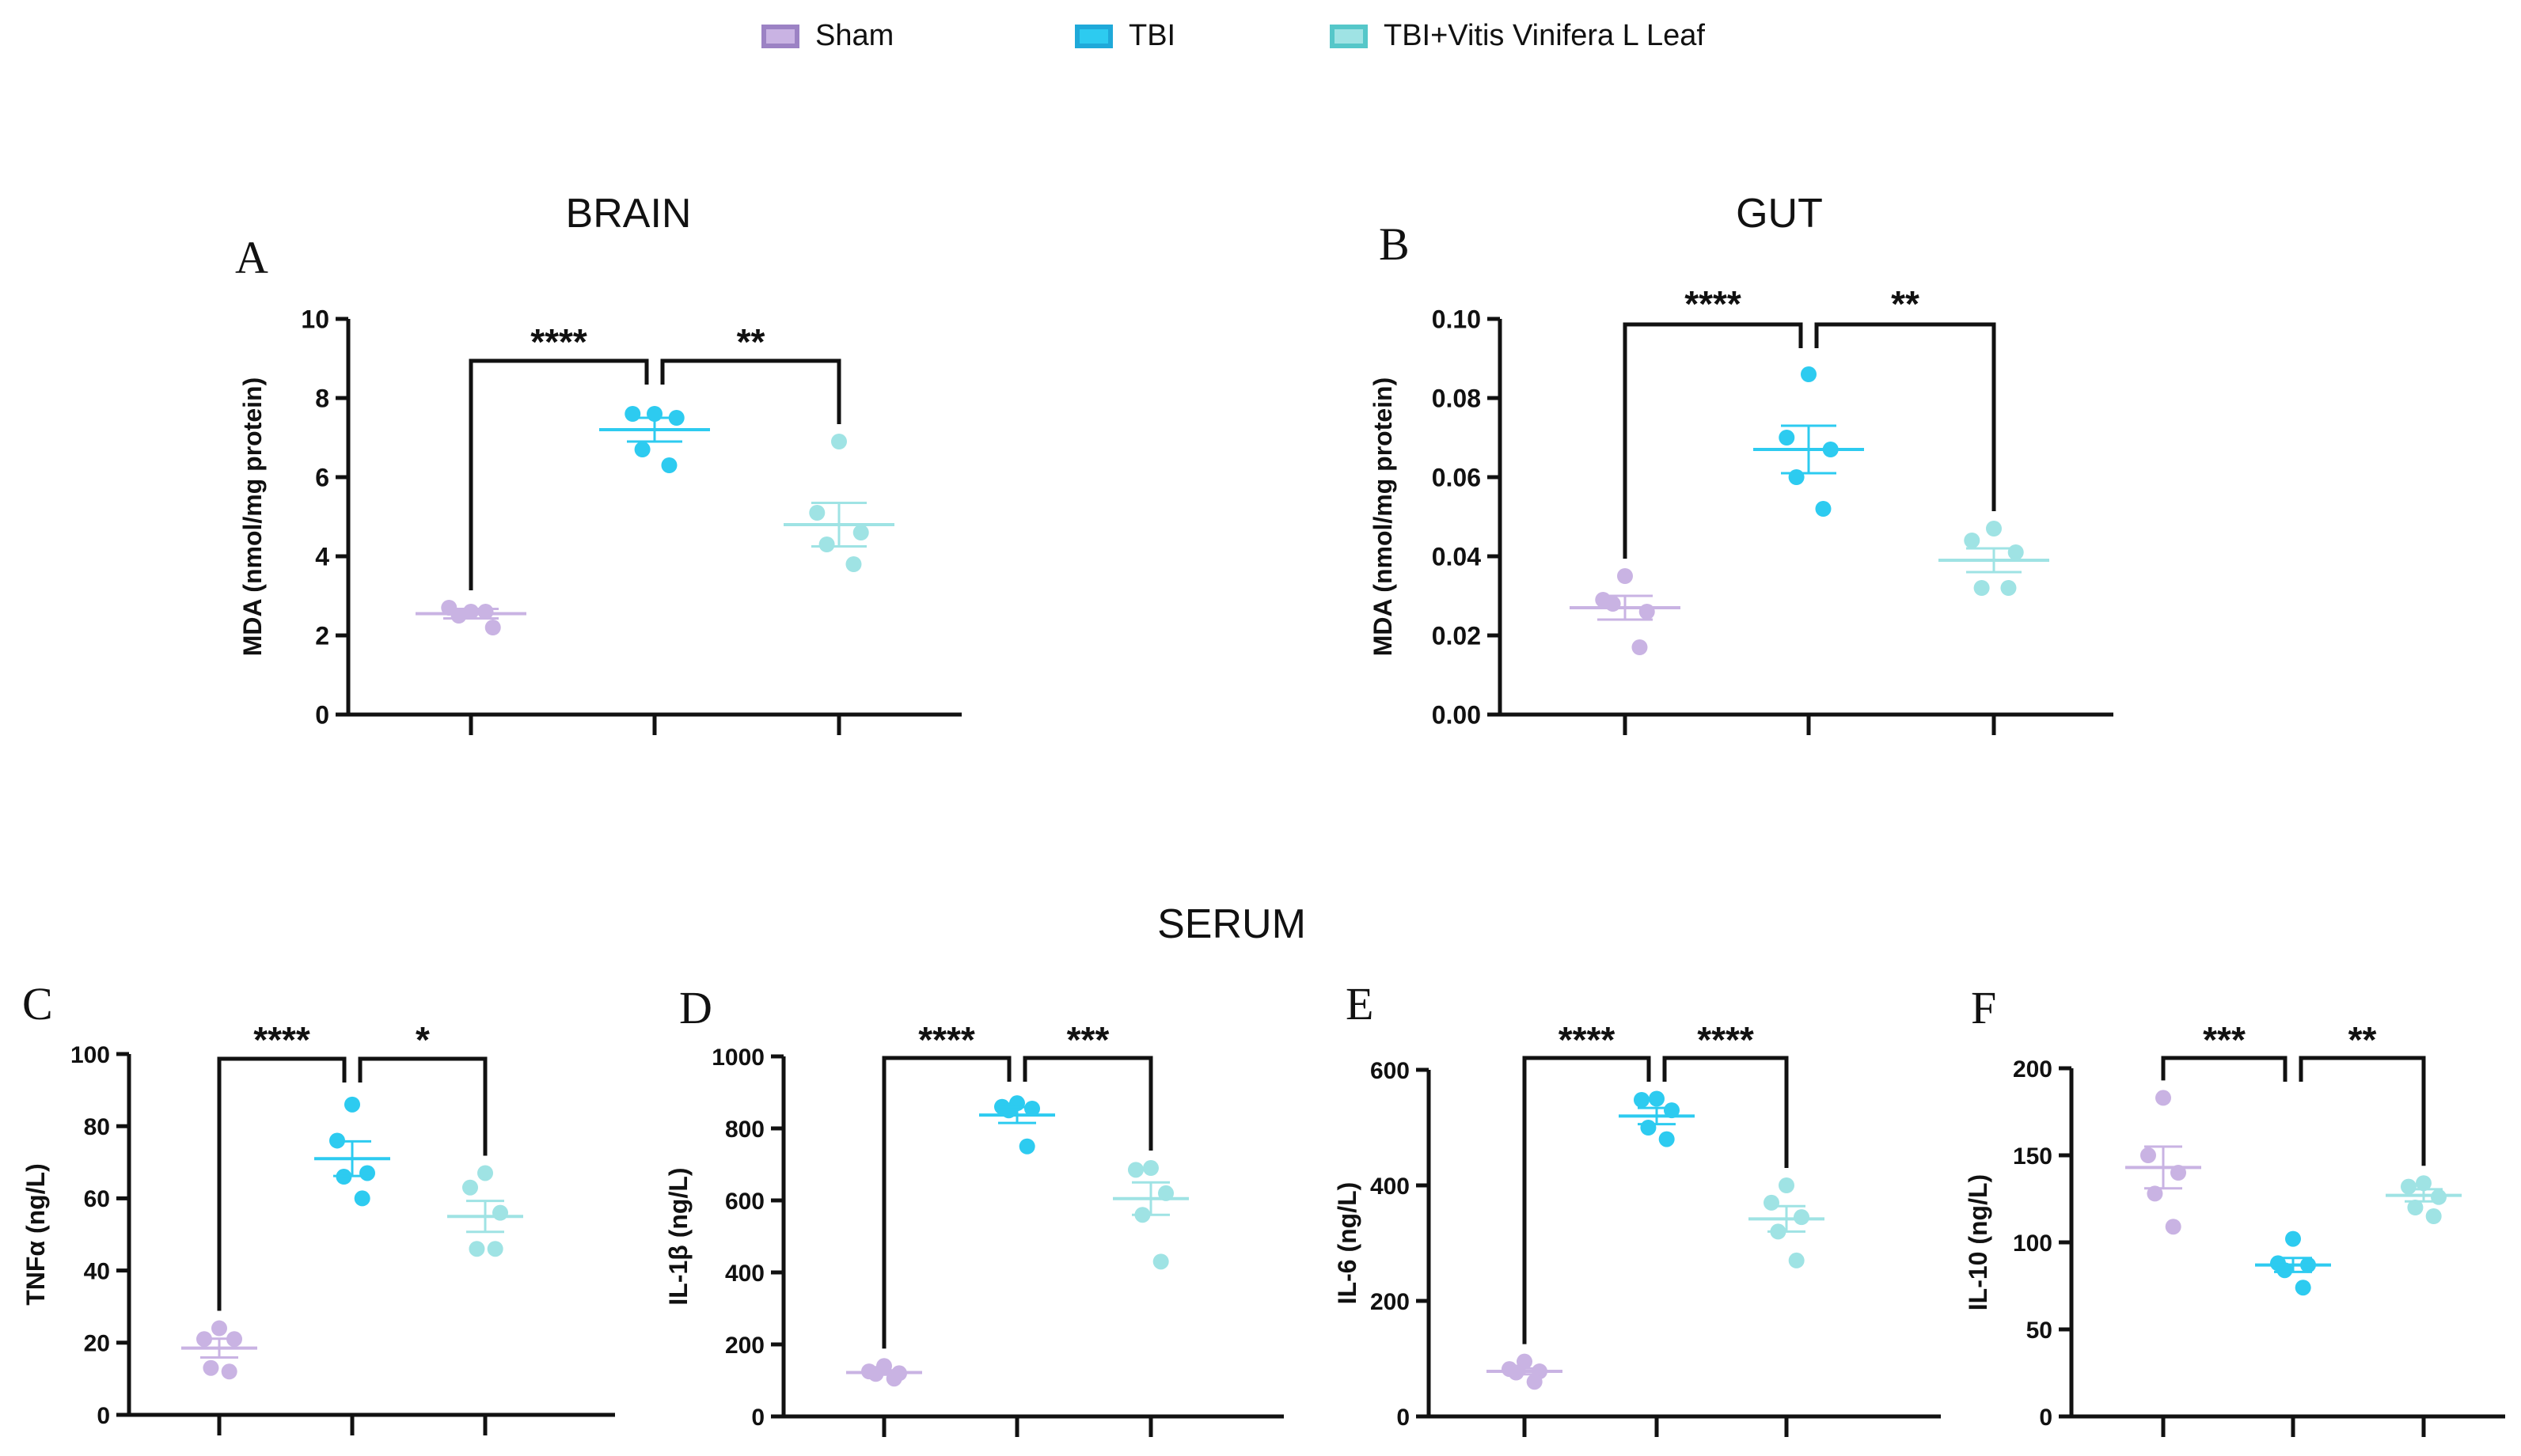 The width and height of the screenshot is (2521, 1456). I want to click on panel-letter-f: F, so click(1984, 1007).